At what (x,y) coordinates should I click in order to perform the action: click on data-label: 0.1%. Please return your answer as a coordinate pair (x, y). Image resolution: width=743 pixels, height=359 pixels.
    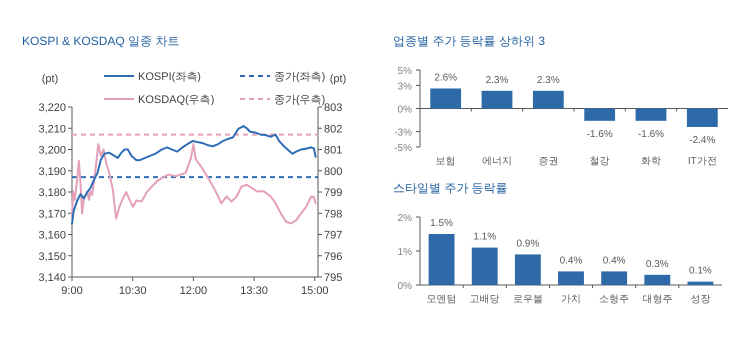
    Looking at the image, I should click on (700, 271).